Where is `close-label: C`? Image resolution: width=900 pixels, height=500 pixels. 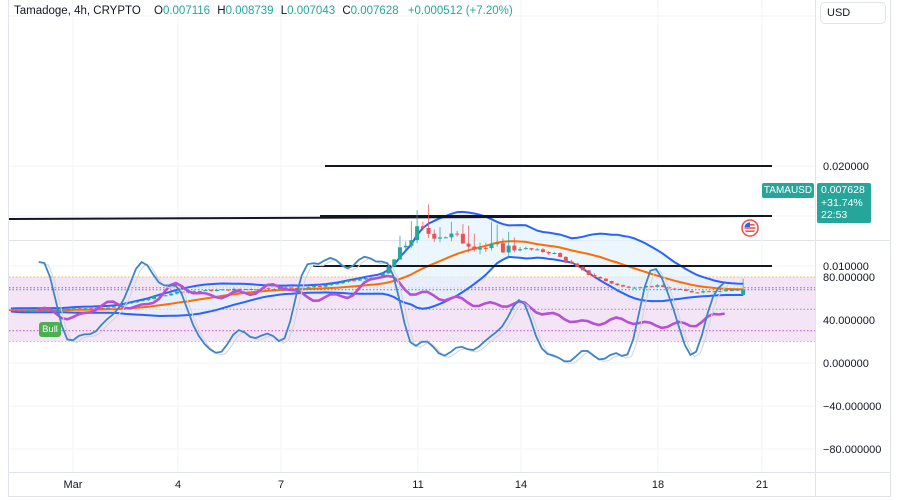
close-label: C is located at coordinates (346, 11).